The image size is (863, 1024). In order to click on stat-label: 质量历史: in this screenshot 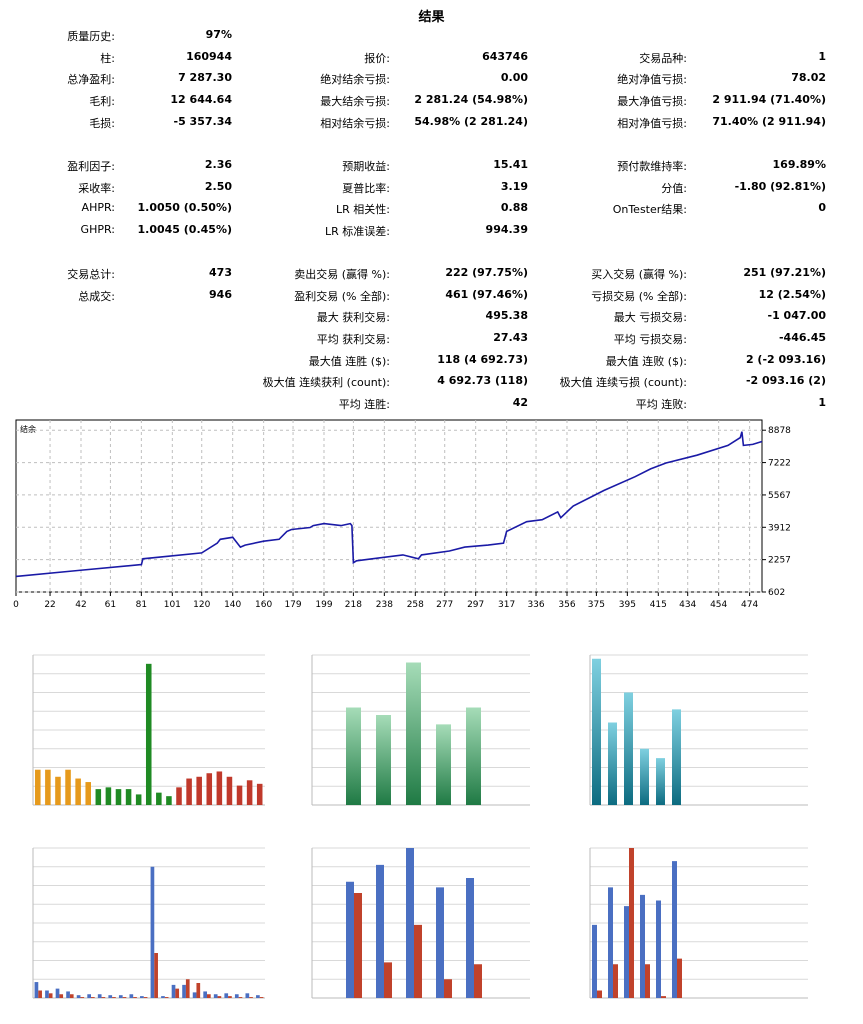, I will do `click(91, 36)`.